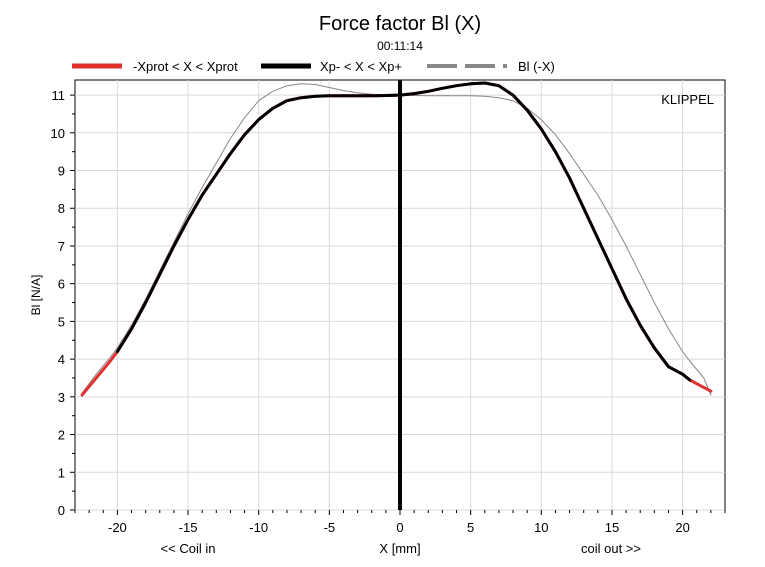 This screenshot has height=567, width=765. Describe the element at coordinates (399, 548) in the screenshot. I see `x-axis-label: X [mm]` at that location.